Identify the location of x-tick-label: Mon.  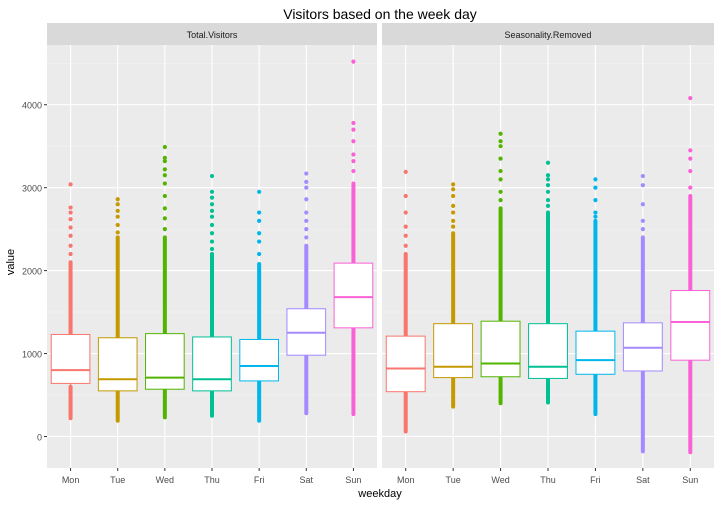
(406, 480).